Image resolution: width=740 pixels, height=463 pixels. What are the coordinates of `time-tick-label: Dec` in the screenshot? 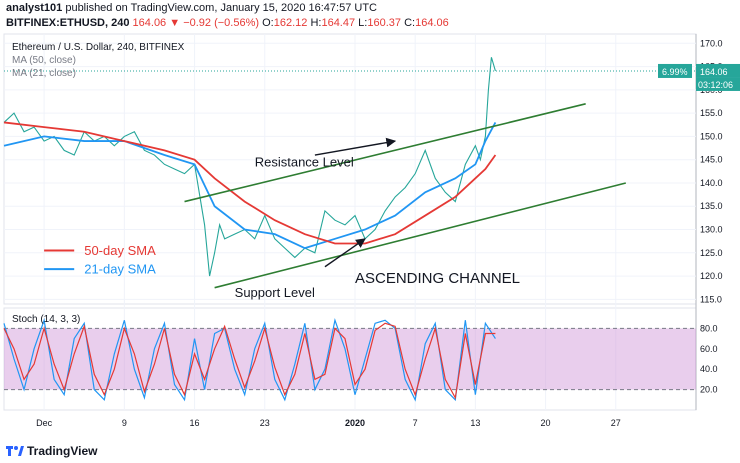 It's located at (44, 423).